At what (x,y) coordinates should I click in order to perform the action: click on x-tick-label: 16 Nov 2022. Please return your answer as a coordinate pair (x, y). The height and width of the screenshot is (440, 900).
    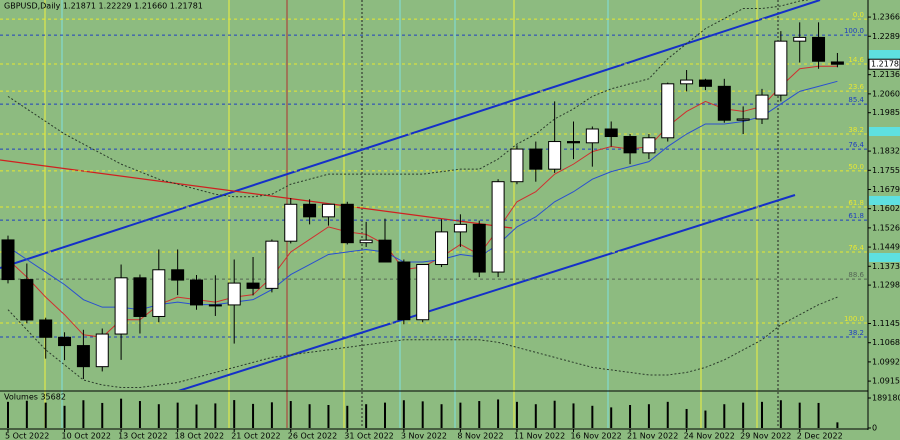
    Looking at the image, I should click on (596, 436).